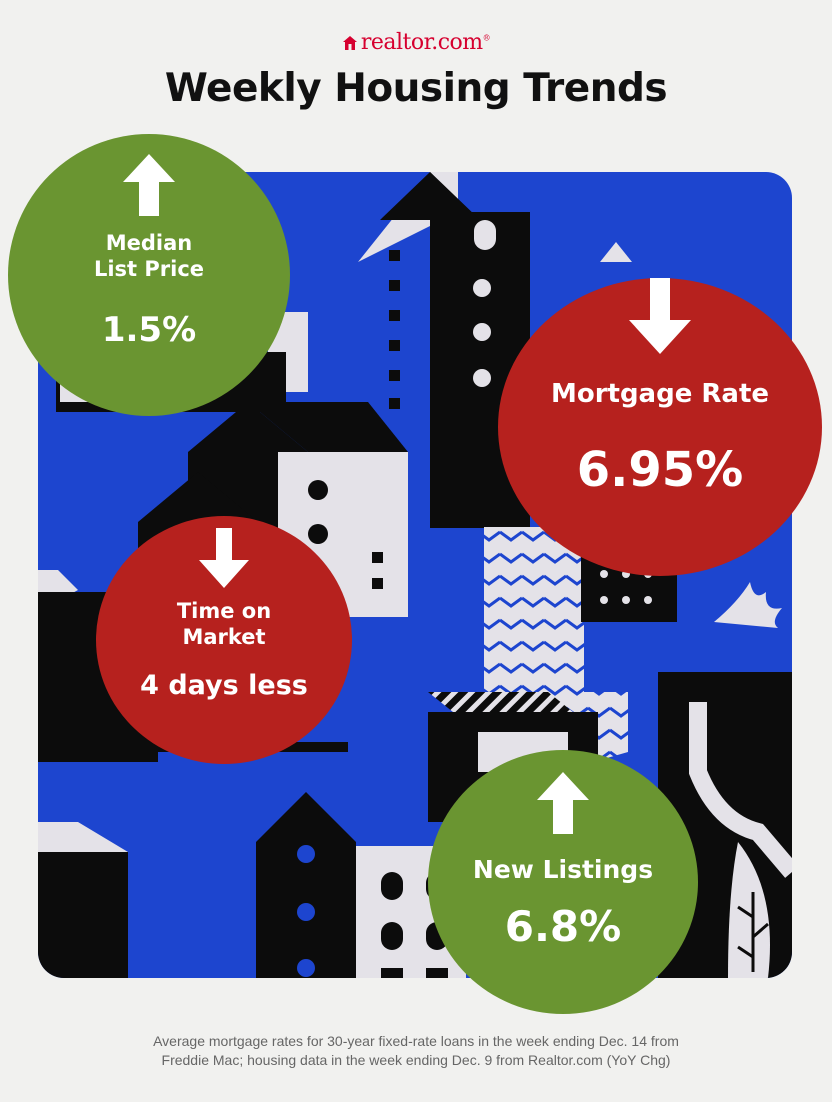  Describe the element at coordinates (416, 88) in the screenshot. I see `page-title: Weekly Housing Trends` at that location.